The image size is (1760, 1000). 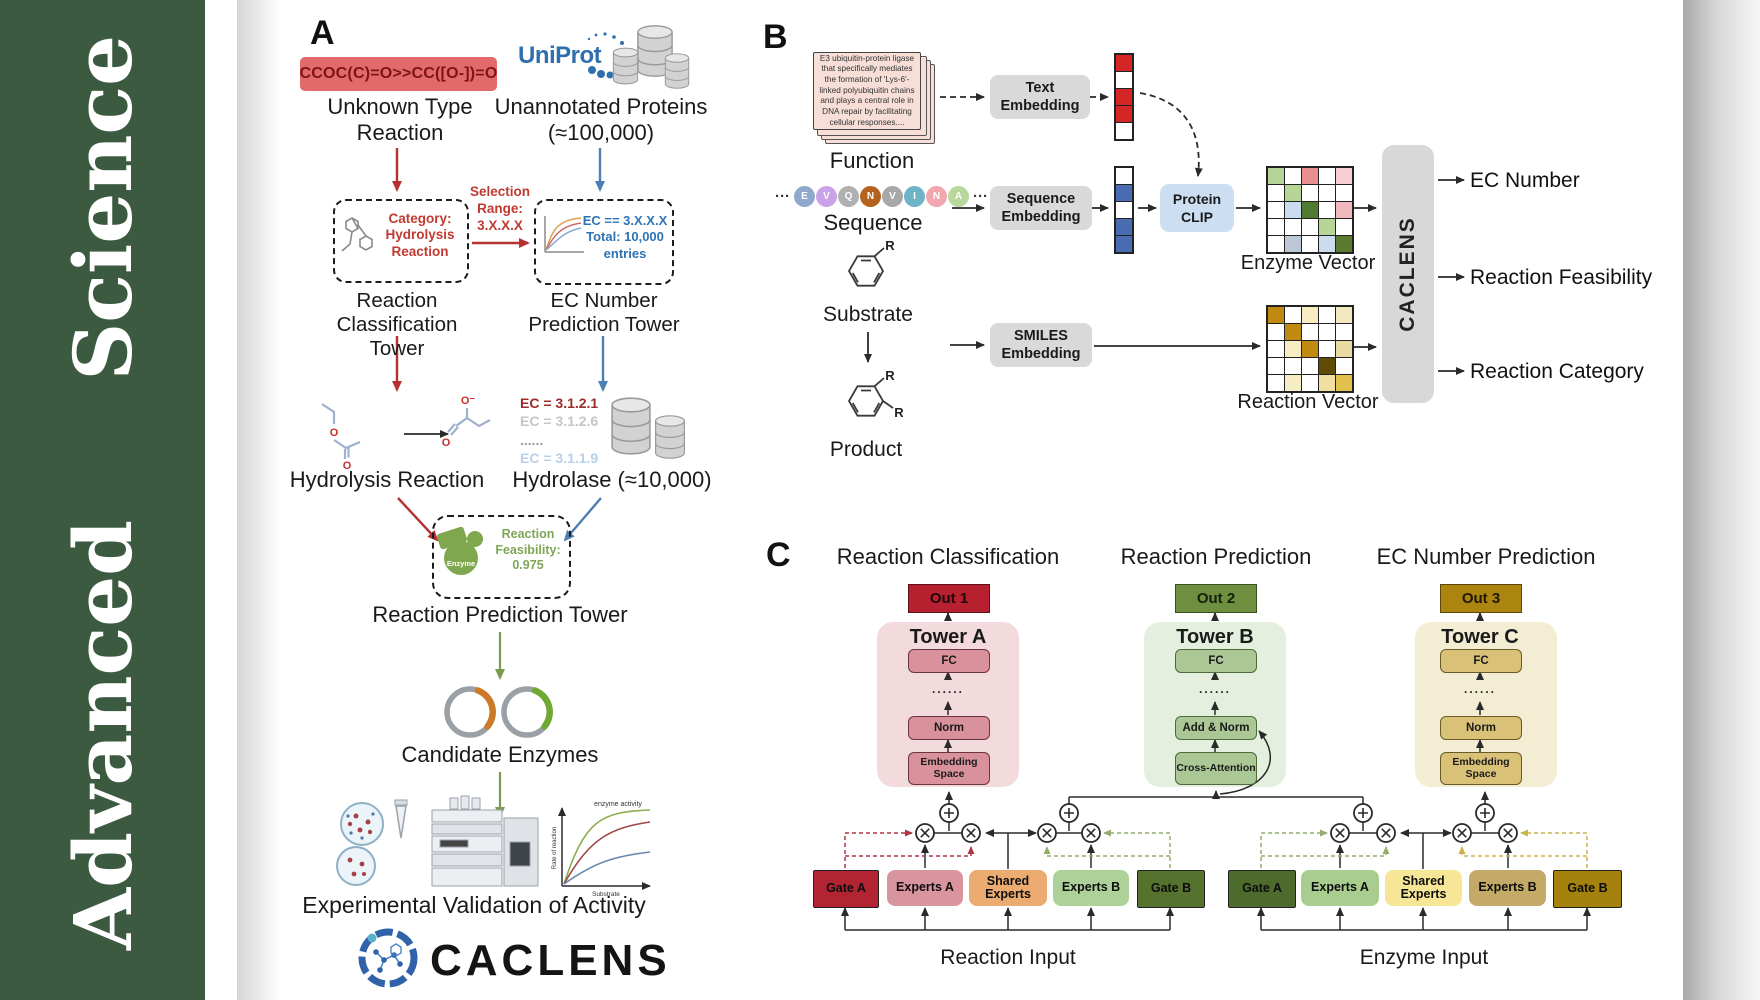 I want to click on reaction-prediction-tower-label: Reaction Prediction Tower, so click(x=500, y=614).